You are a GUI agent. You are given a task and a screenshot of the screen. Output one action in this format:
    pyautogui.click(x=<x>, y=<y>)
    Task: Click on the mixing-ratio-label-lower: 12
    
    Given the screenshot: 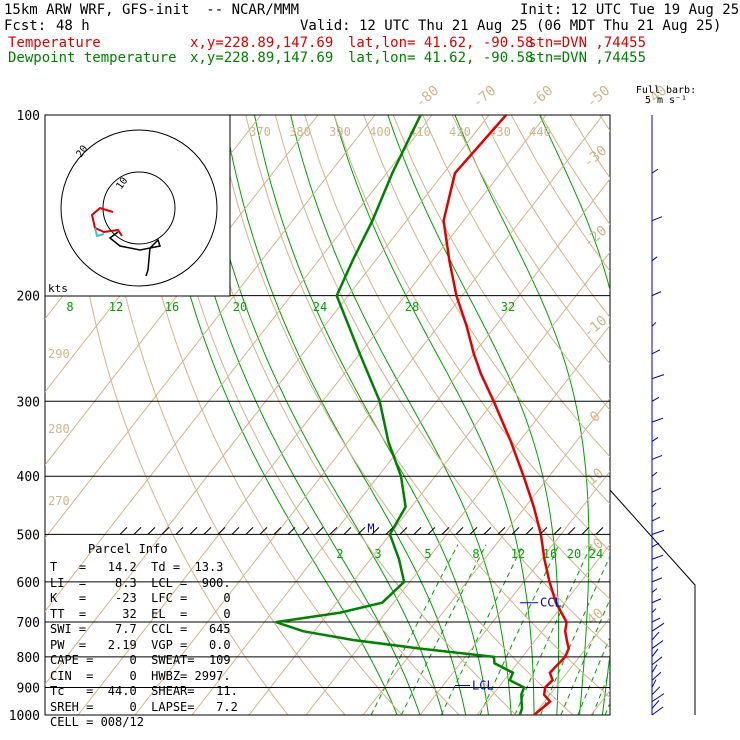 What is the action you would take?
    pyautogui.click(x=518, y=554)
    